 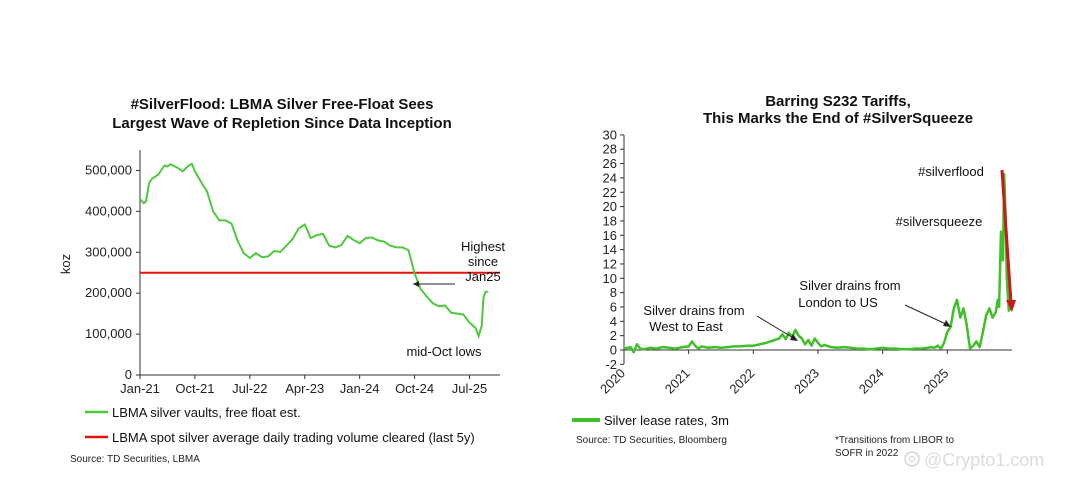 I want to click on left-x-tick-label: Apr-23, so click(x=304, y=388).